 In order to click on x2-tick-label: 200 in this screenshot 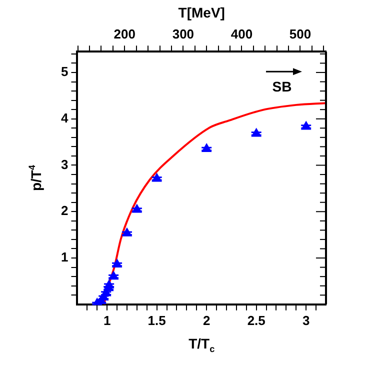, I will do `click(125, 34)`.